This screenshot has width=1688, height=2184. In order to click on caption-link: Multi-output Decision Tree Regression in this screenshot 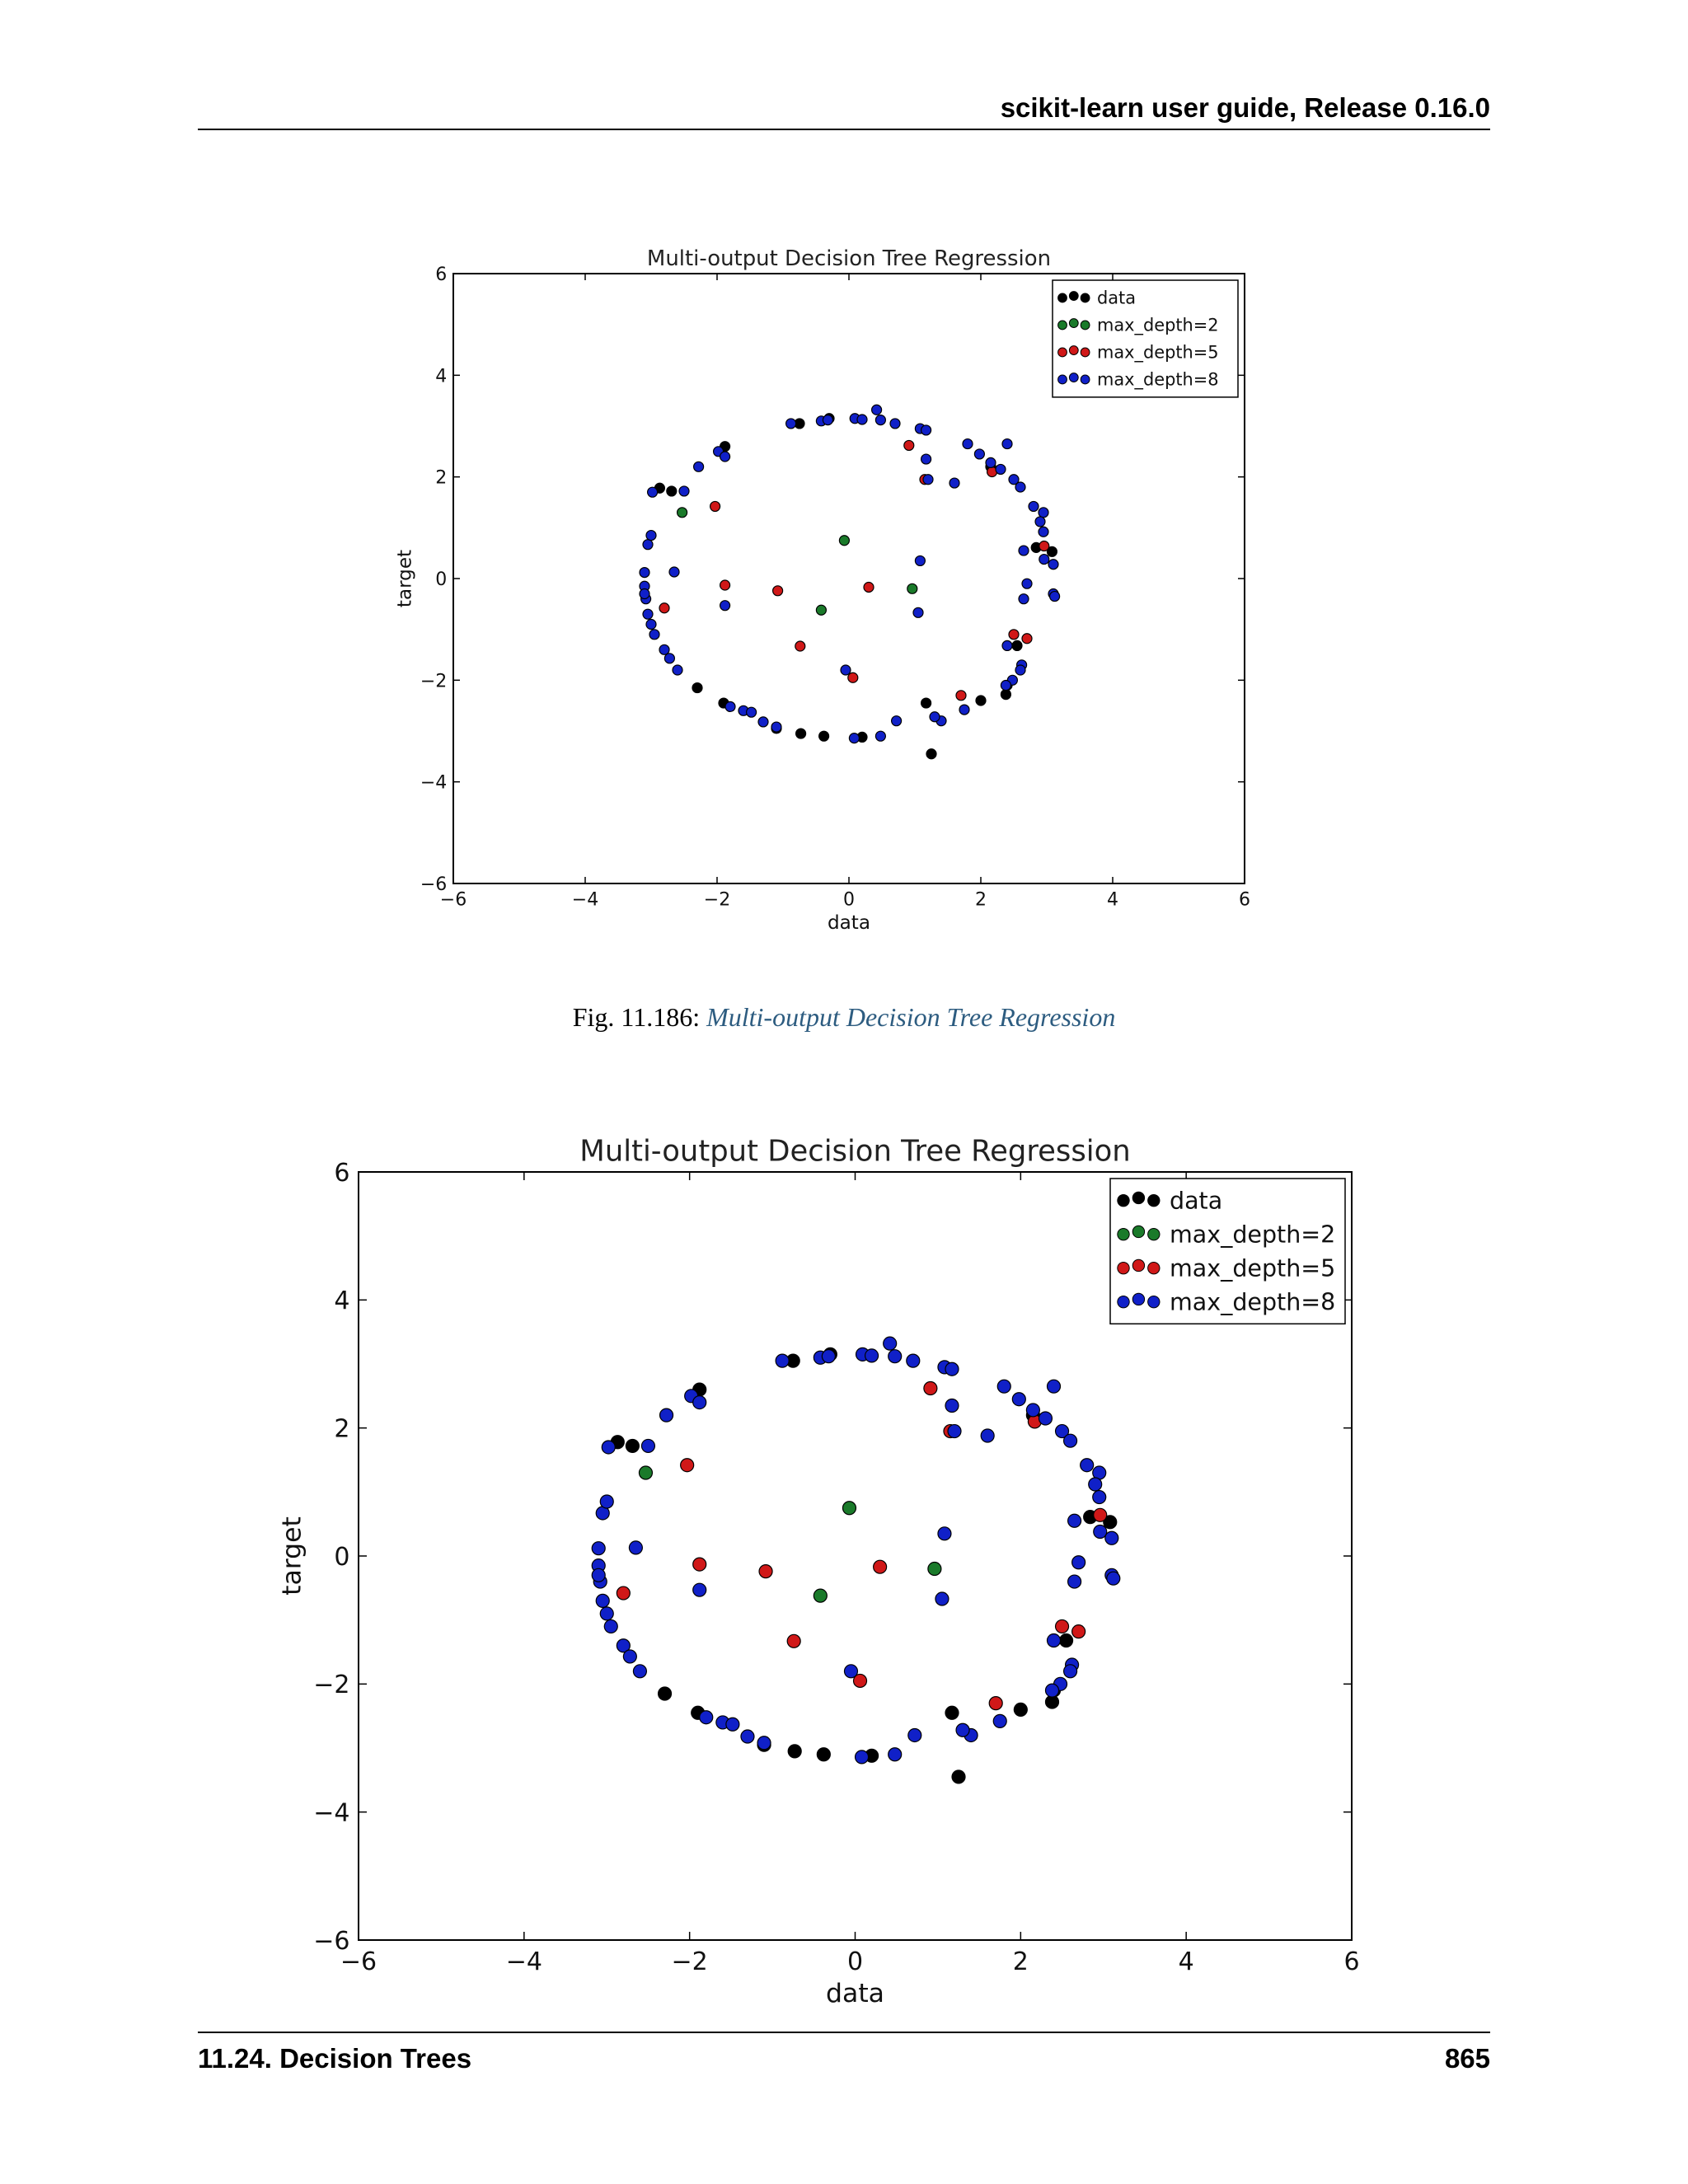, I will do `click(911, 1017)`.